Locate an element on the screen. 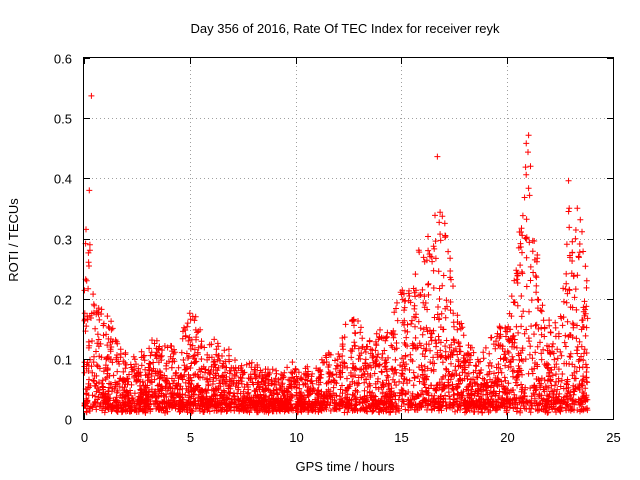 Image resolution: width=640 pixels, height=480 pixels. y-tick-label: 0.6 is located at coordinates (63, 59).